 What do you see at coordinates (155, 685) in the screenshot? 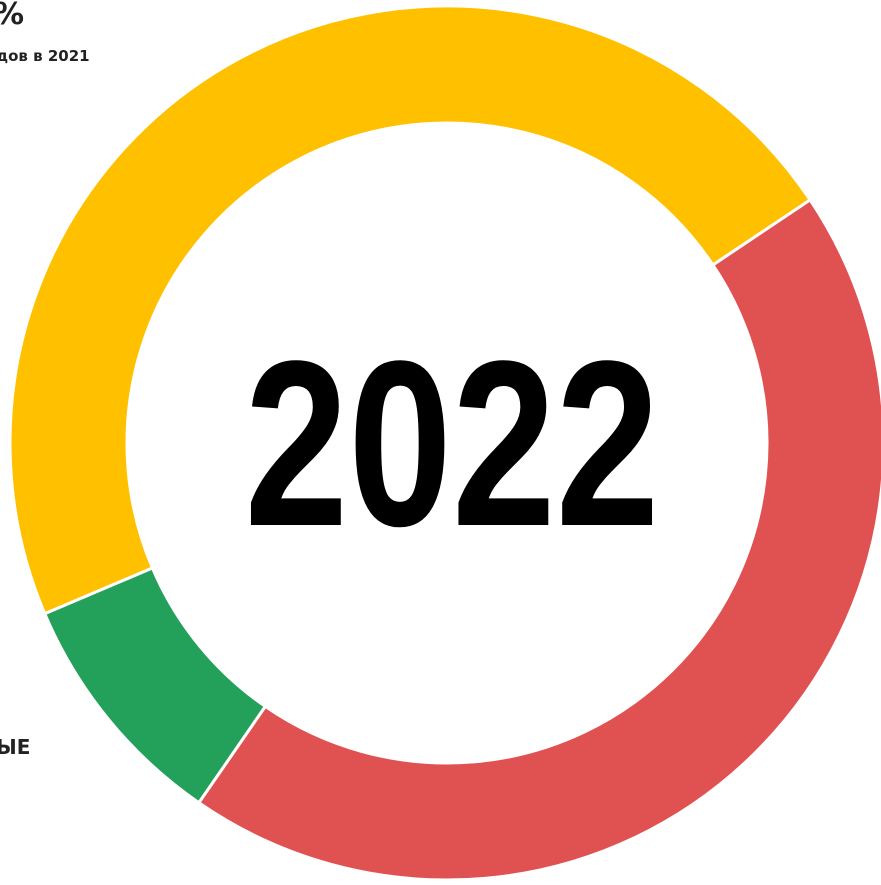
I see `donut-segment` at bounding box center [155, 685].